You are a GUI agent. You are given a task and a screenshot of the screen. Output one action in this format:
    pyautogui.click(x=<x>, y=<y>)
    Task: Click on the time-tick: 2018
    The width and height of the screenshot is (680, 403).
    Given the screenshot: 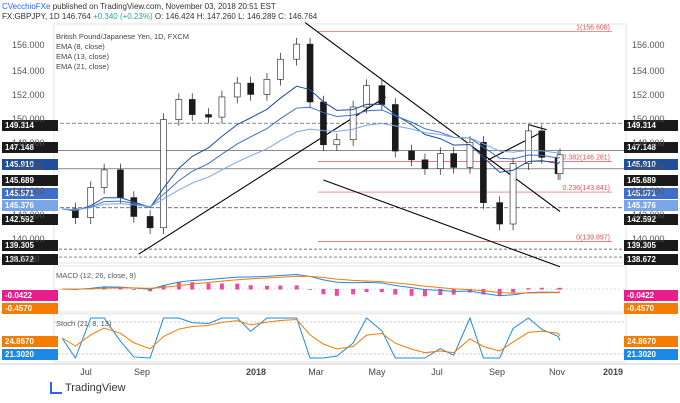 What is the action you would take?
    pyautogui.click(x=256, y=372)
    